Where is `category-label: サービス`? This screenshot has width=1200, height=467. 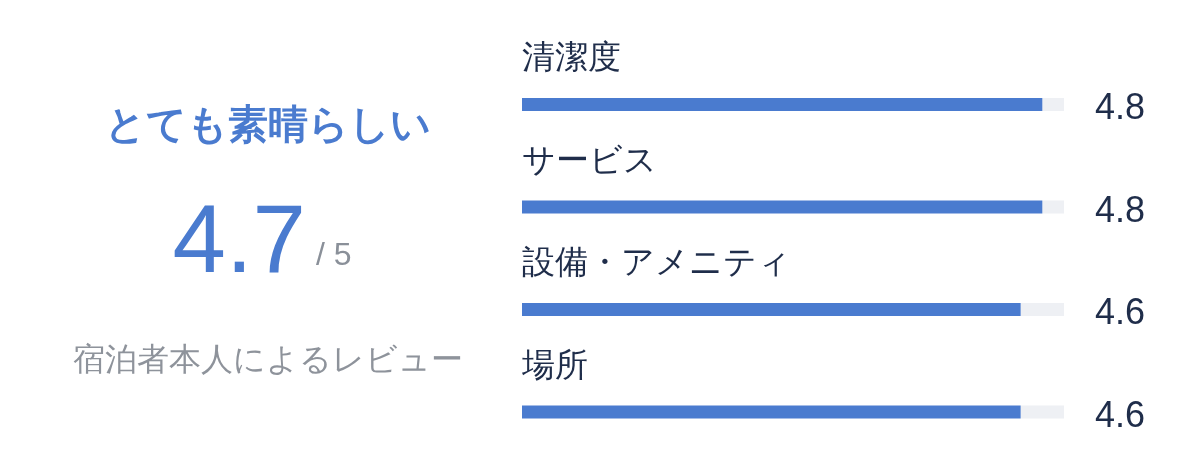
category-label: サービス is located at coordinates (589, 159).